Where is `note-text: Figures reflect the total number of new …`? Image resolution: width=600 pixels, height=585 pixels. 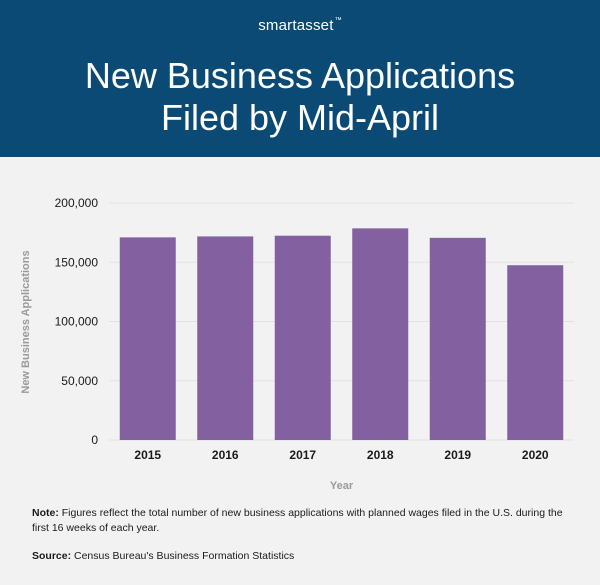
note-text: Figures reflect the total number of new … is located at coordinates (297, 520).